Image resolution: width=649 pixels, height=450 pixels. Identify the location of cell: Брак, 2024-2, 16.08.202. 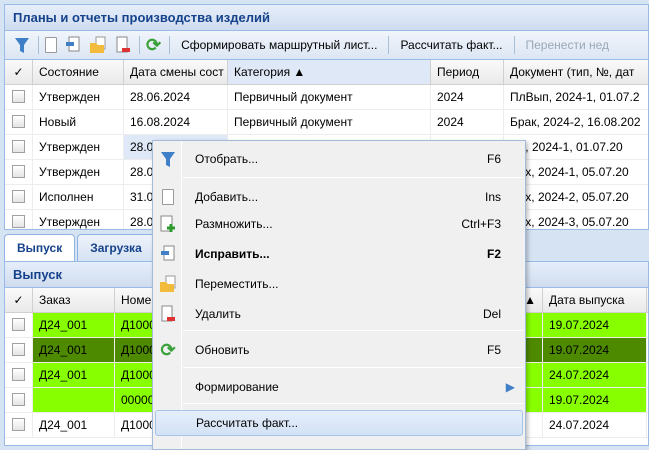
(576, 122).